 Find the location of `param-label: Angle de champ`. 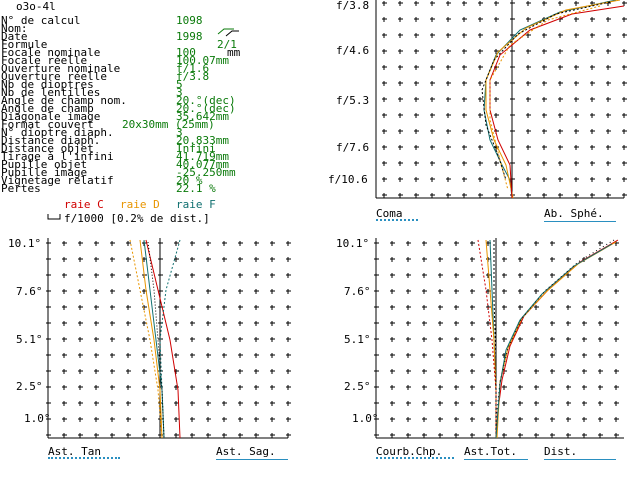

param-label: Angle de champ is located at coordinates (47, 108).